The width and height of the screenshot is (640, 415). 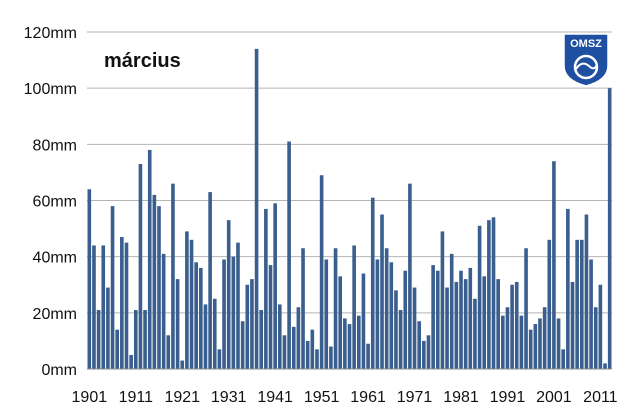 What do you see at coordinates (50, 33) in the screenshot?
I see `y-tick-label: 120mm` at bounding box center [50, 33].